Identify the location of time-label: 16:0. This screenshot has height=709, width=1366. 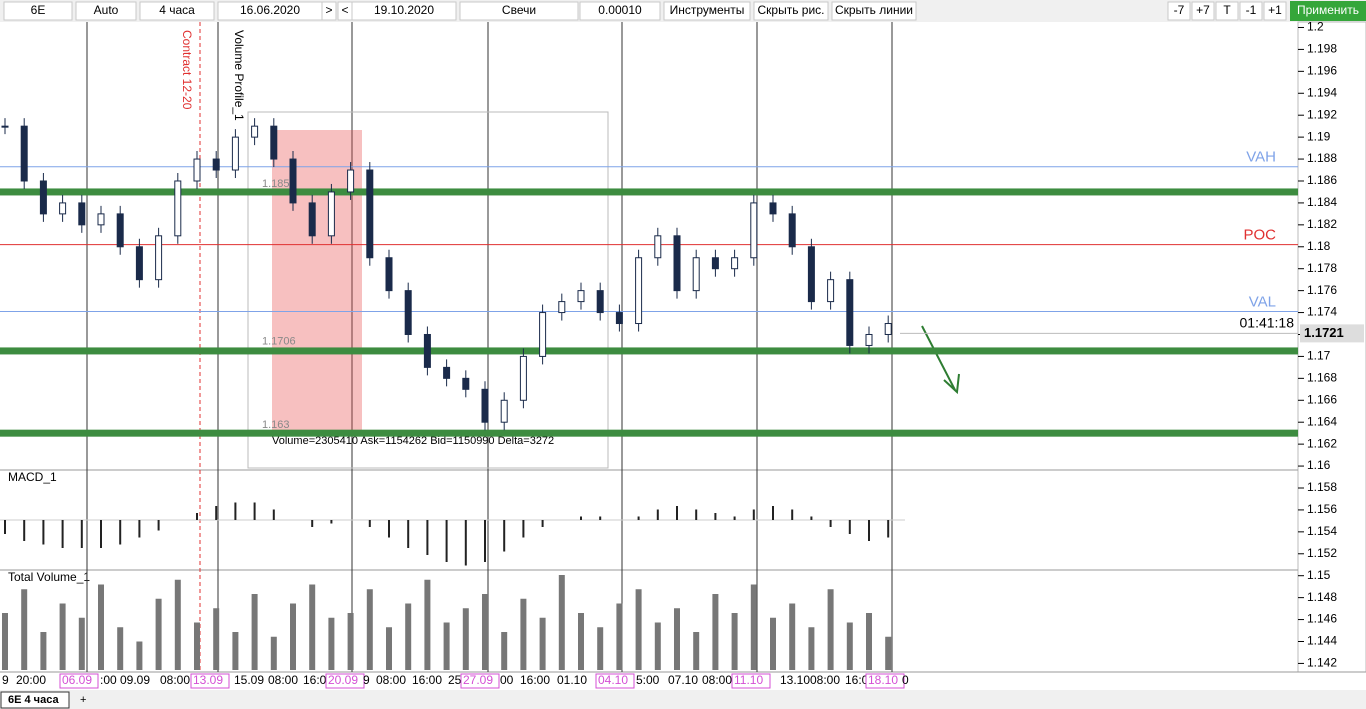
(857, 680).